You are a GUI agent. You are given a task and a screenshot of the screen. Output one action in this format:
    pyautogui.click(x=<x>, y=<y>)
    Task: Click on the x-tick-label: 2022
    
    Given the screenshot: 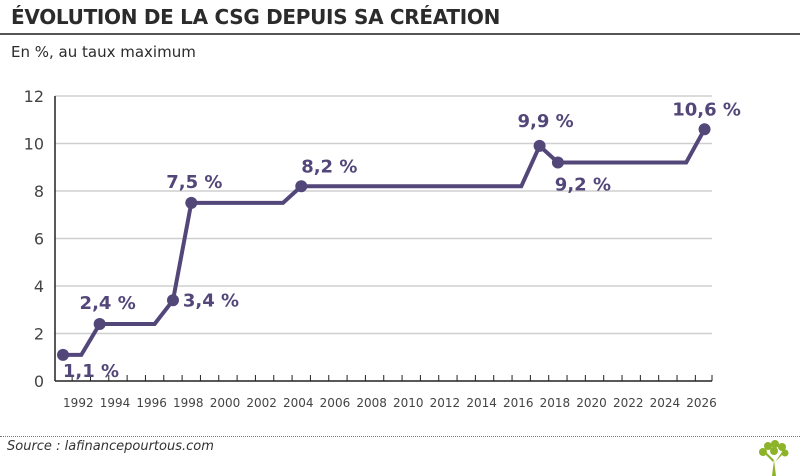 What is the action you would take?
    pyautogui.click(x=628, y=403)
    